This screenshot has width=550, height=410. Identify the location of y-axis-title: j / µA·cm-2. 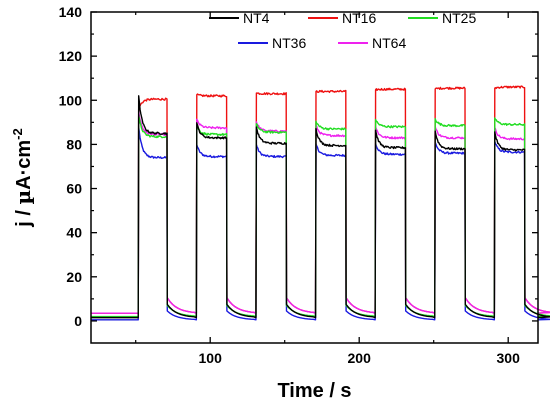
(22, 177).